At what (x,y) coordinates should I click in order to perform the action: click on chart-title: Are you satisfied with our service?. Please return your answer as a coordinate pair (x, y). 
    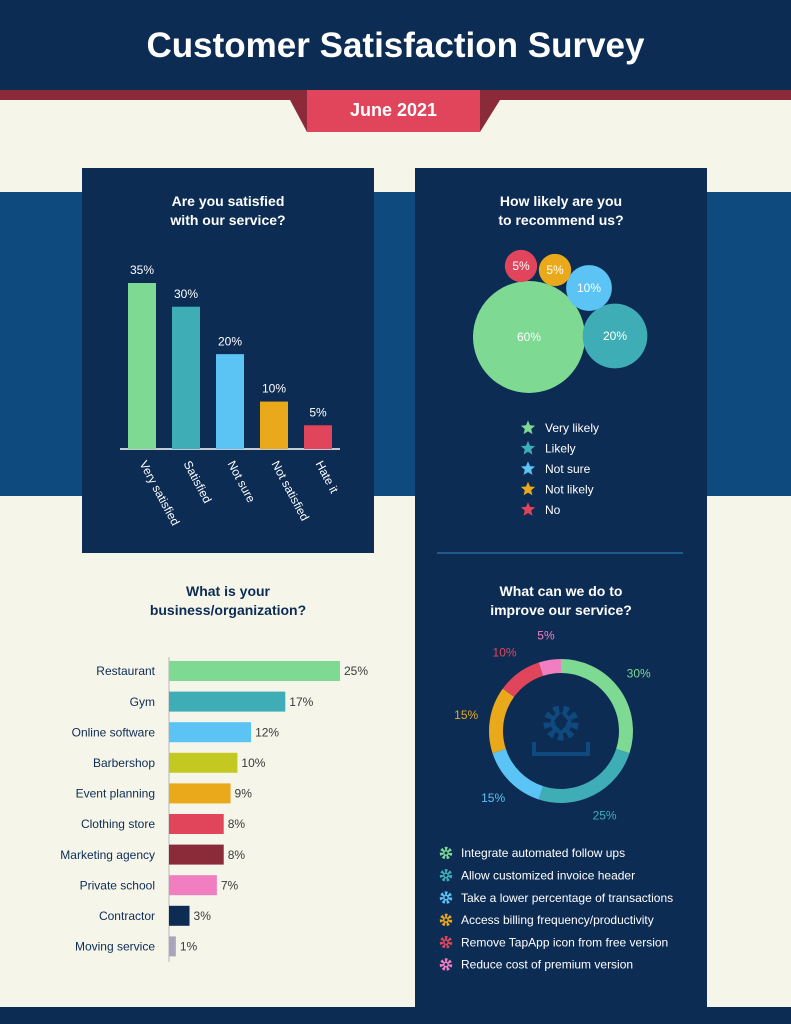
    Looking at the image, I should click on (228, 210).